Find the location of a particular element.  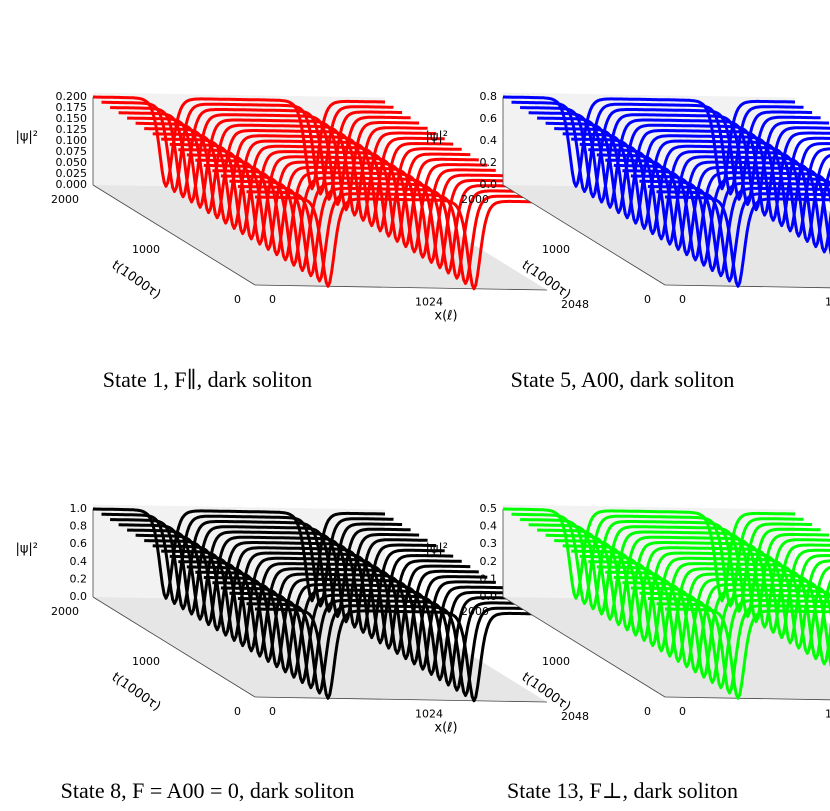

z-tick-label: 0.5 is located at coordinates (489, 508).